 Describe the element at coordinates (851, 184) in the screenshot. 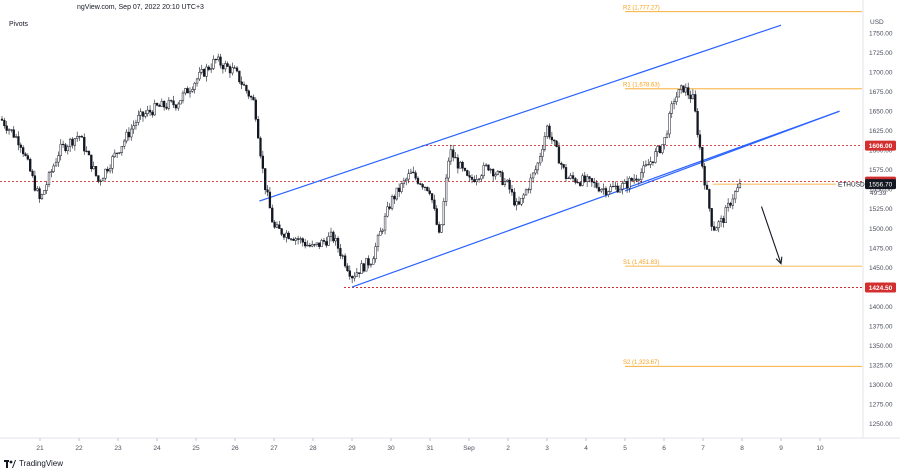

I see `symbol-label: ETHUSD` at that location.